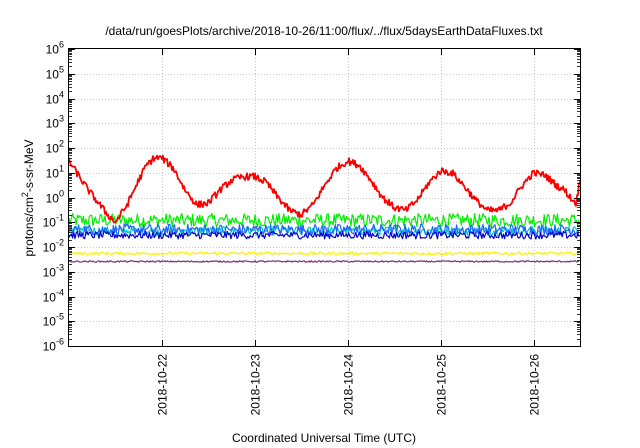 This screenshot has height=448, width=640. I want to click on x-tick-label: 2018-10-22, so click(163, 385).